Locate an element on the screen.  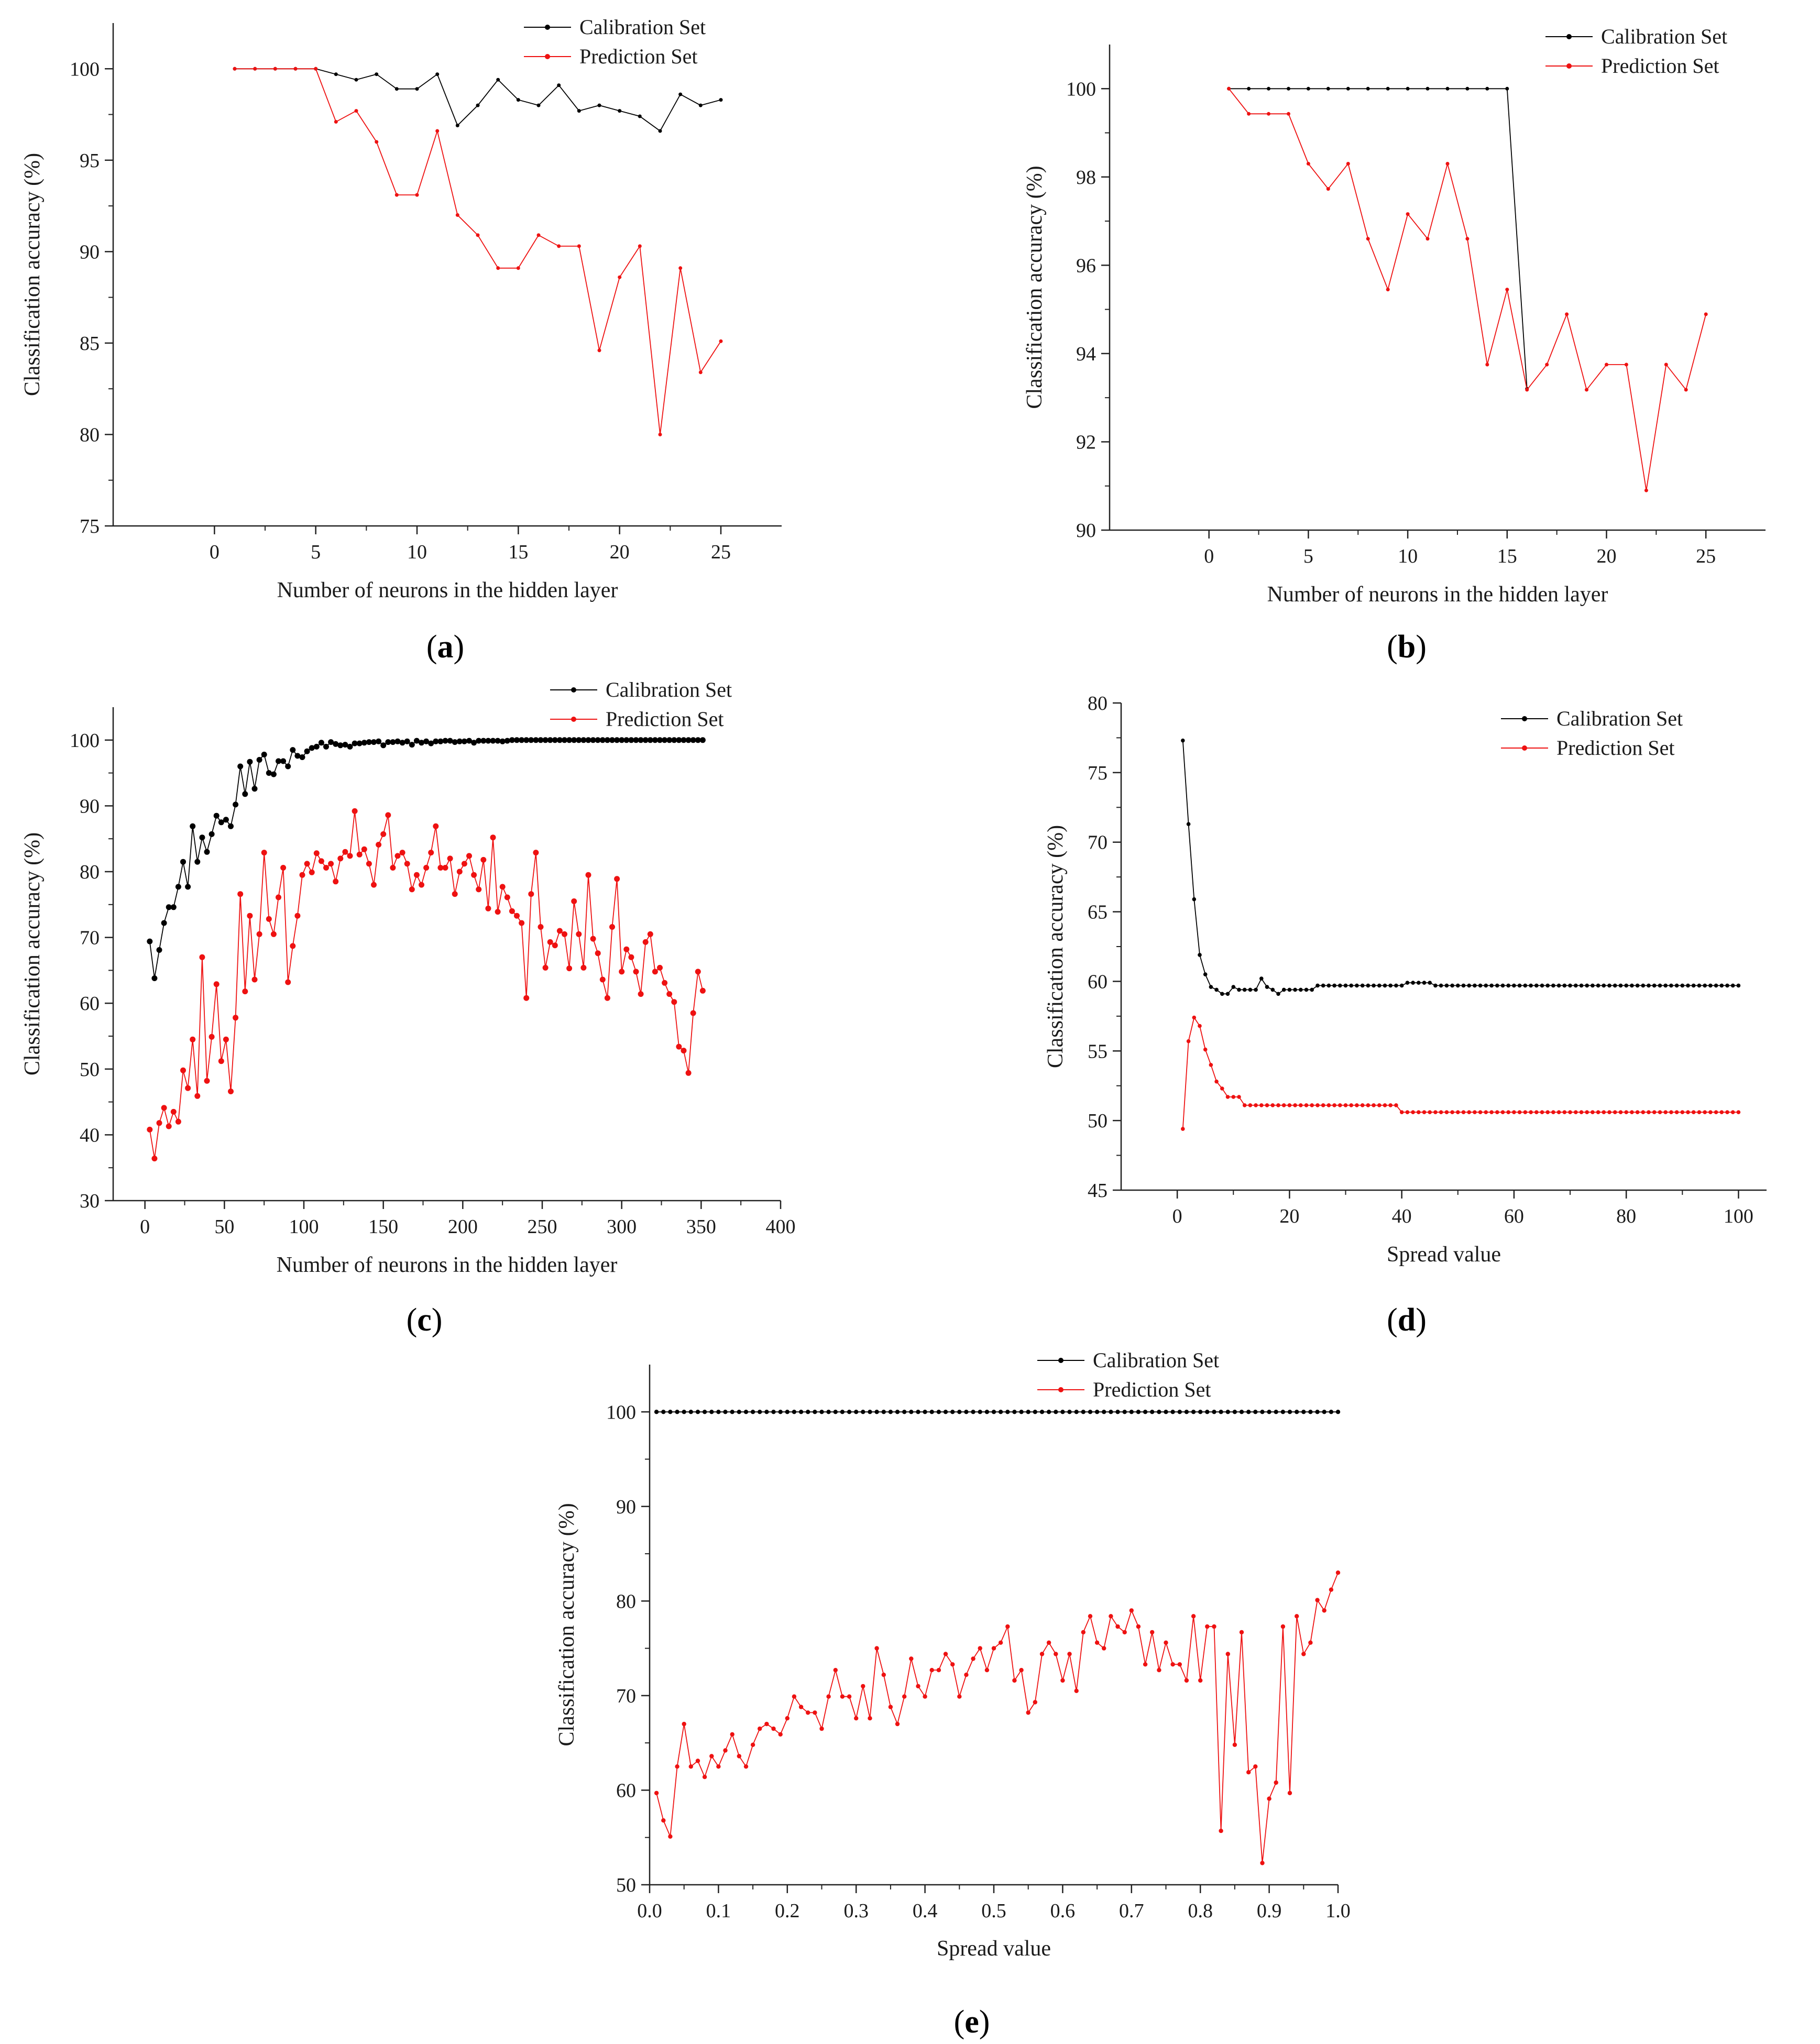
series-calibration-set is located at coordinates (1461, 867).